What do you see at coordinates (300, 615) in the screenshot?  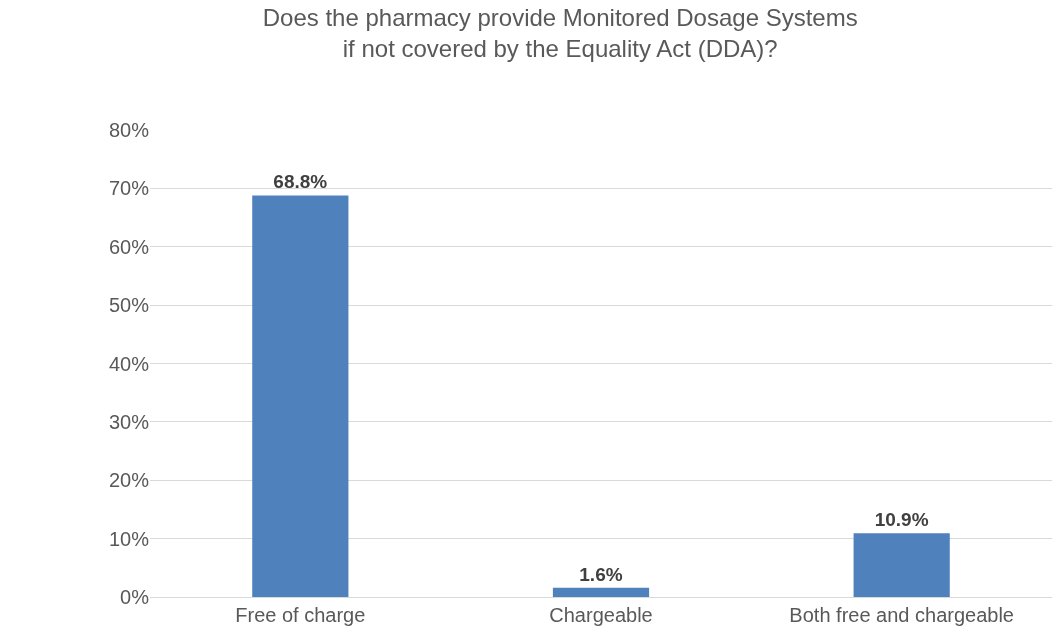 I see `x-tick-label: Free of charge` at bounding box center [300, 615].